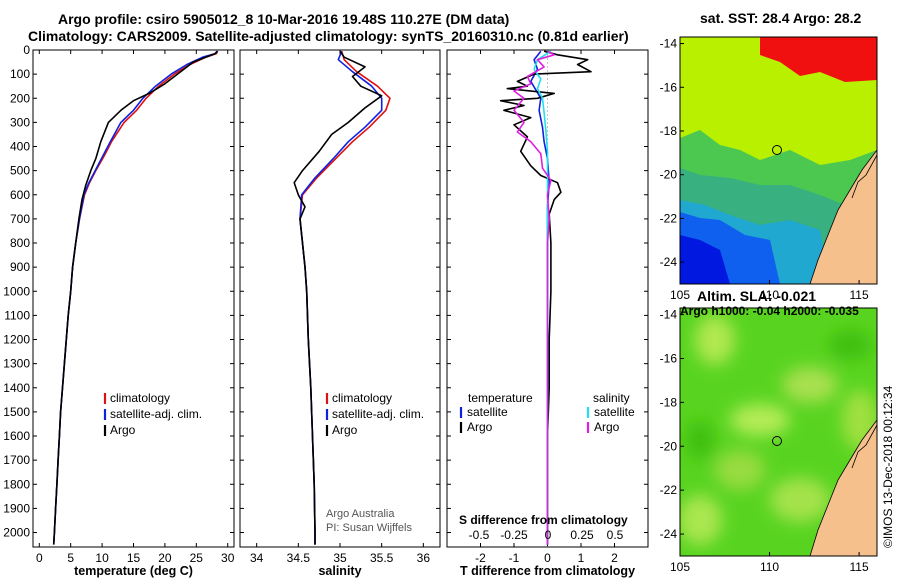  I want to click on y-tick-label: 1200, so click(16, 340).